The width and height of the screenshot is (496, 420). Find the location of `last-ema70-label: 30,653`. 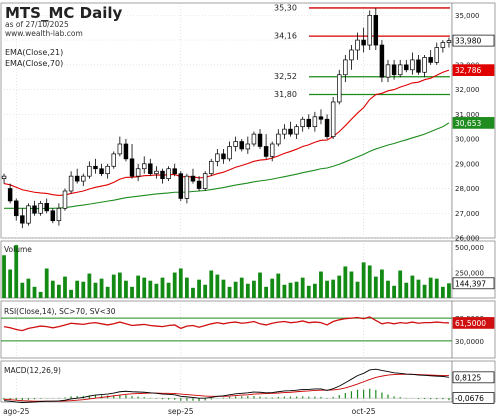

last-ema70-label: 30,653 is located at coordinates (468, 123).